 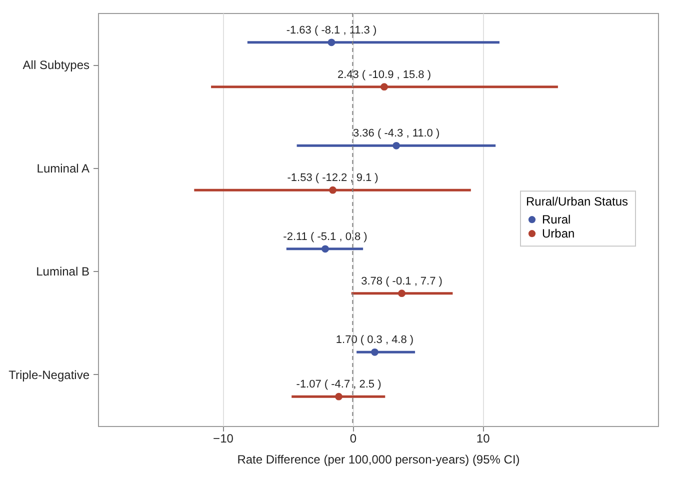 I want to click on data-label: 1.70 ( 0.3 , 4.8 ), so click(x=375, y=340).